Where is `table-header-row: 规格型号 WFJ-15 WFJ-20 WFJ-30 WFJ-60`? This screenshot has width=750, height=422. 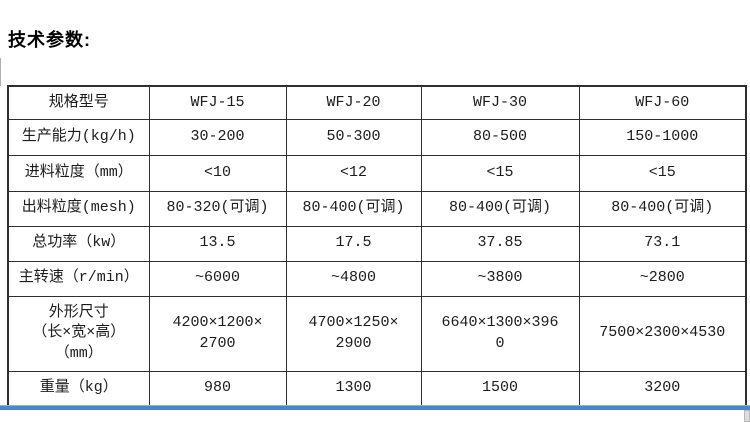
table-header-row: 规格型号 WFJ-15 WFJ-20 WFJ-30 WFJ-60 is located at coordinates (377, 102).